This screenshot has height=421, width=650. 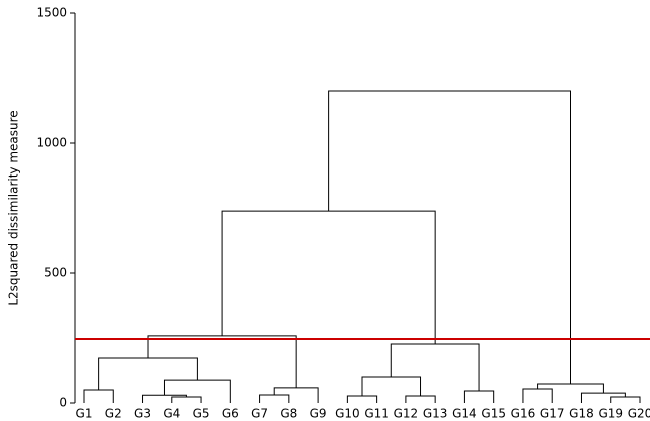 What do you see at coordinates (201, 414) in the screenshot?
I see `leaf-label: G5` at bounding box center [201, 414].